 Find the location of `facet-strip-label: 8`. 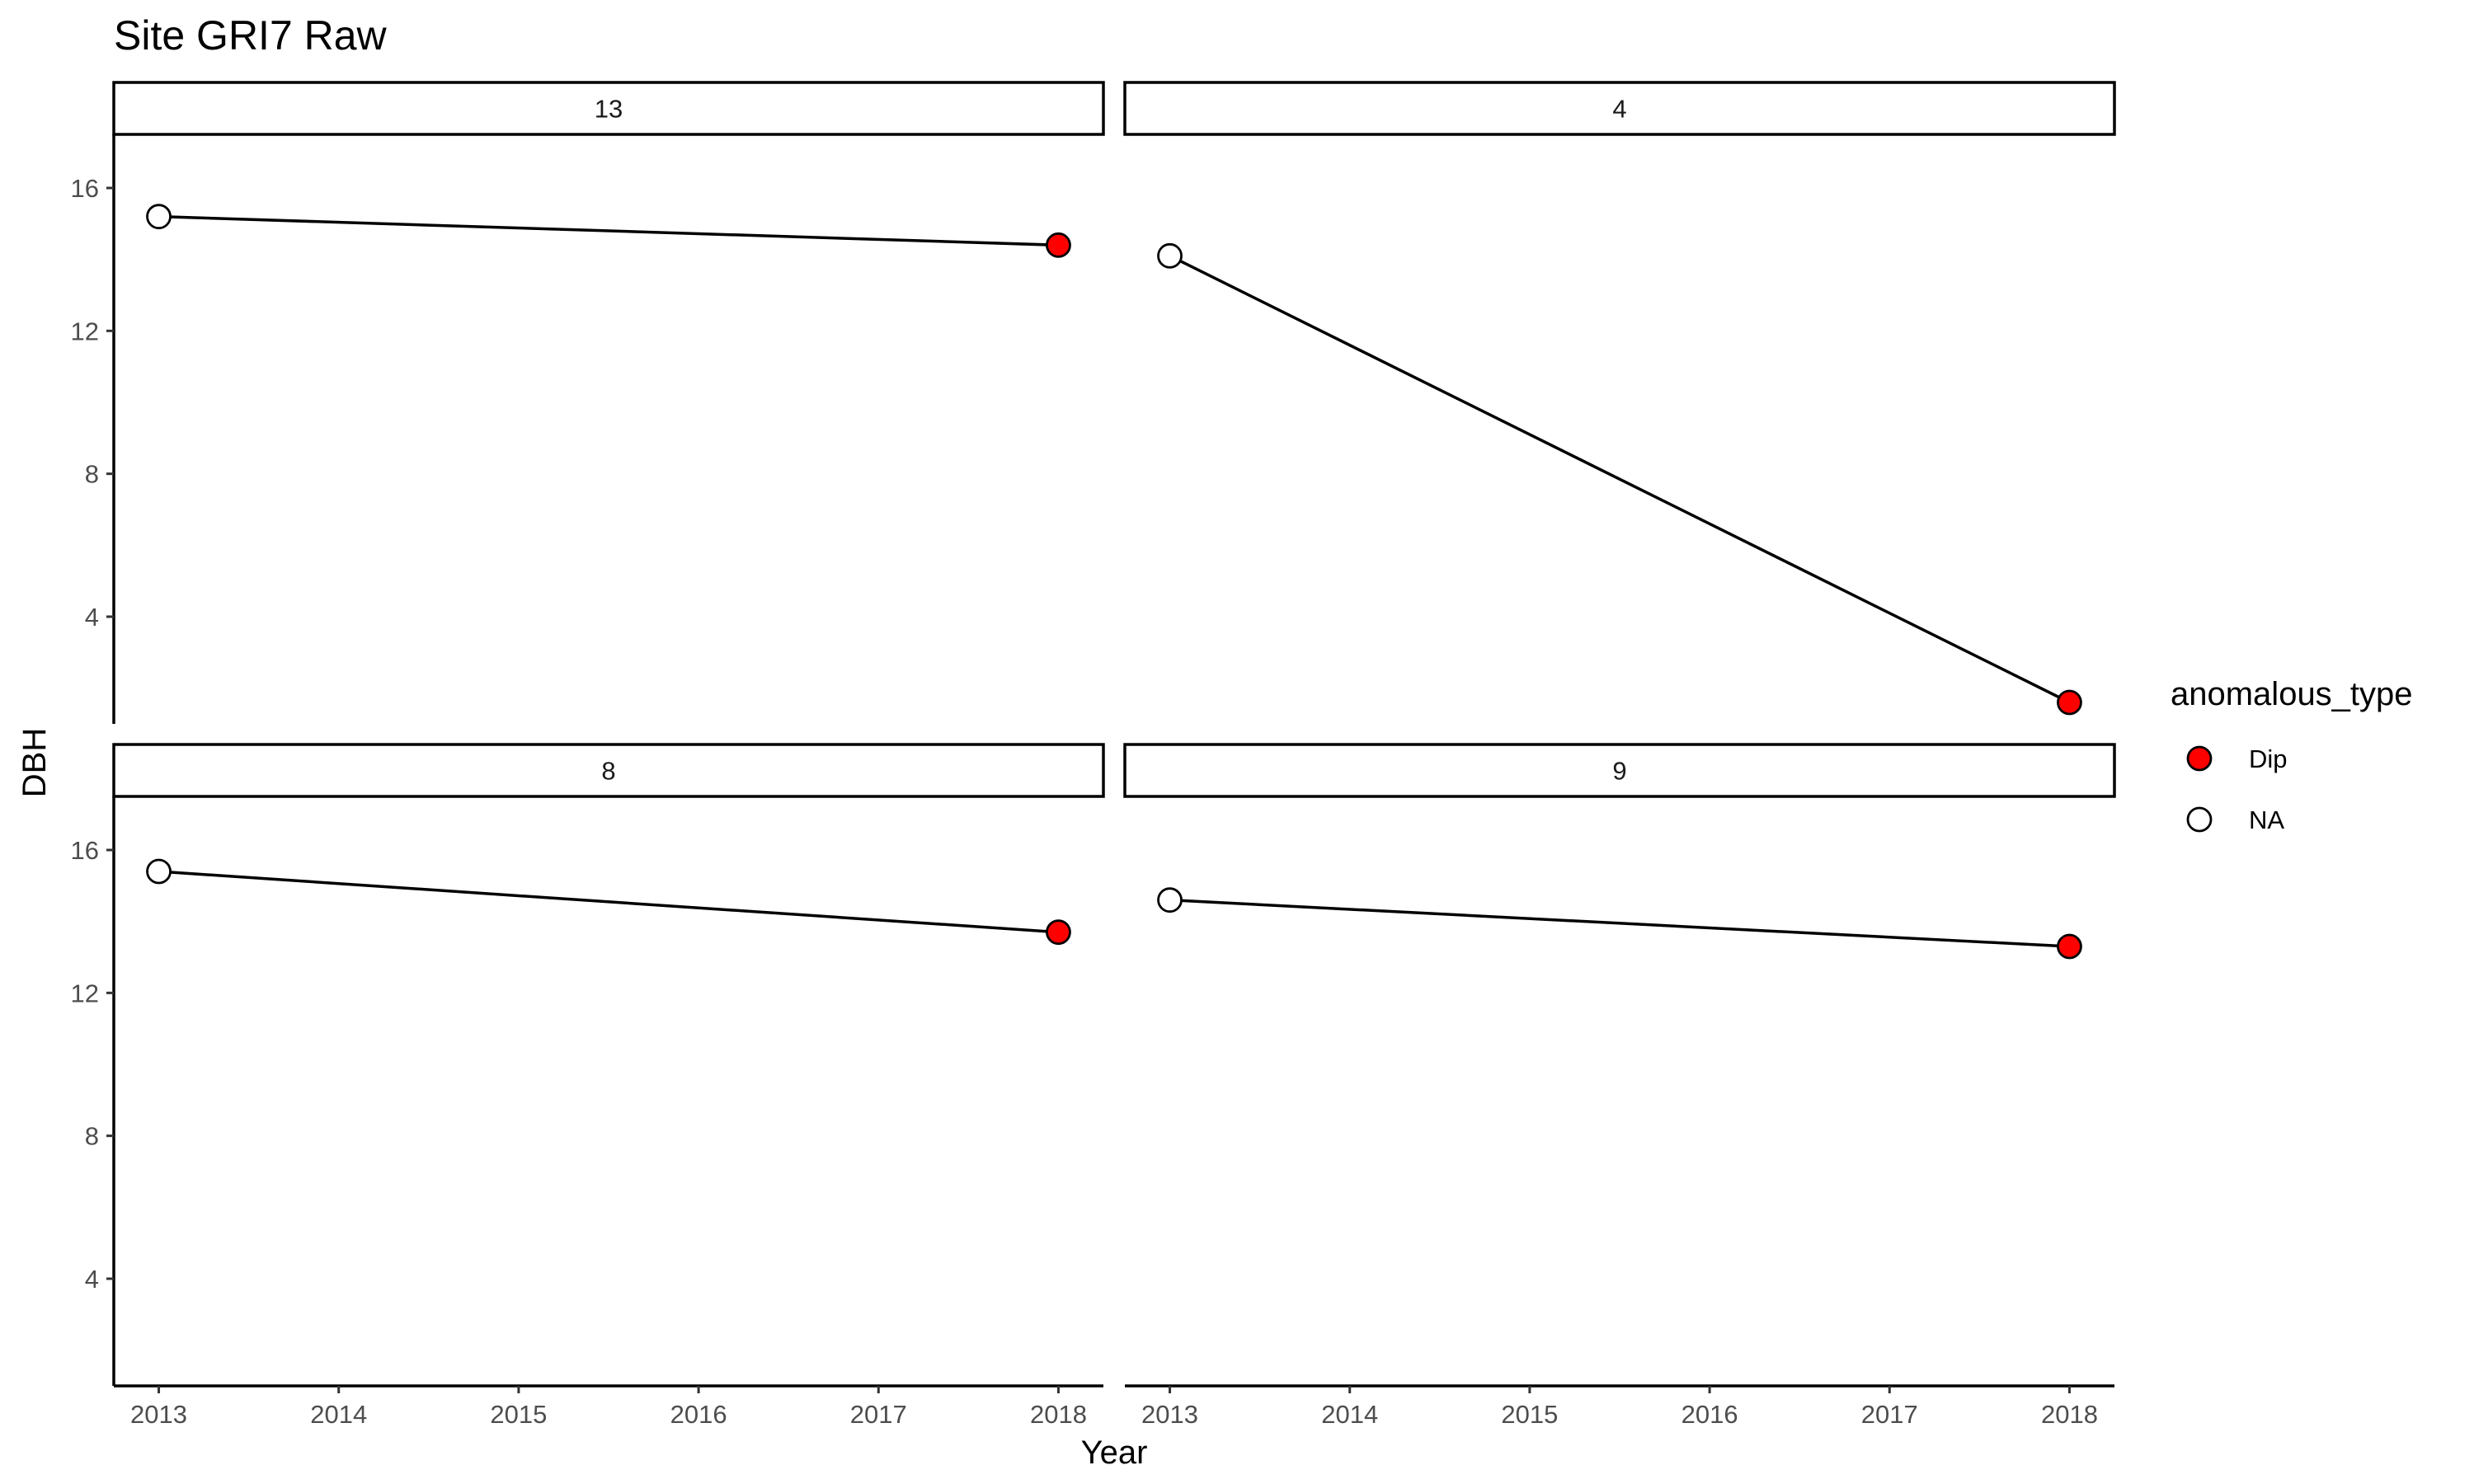

facet-strip-label: 8 is located at coordinates (608, 771).